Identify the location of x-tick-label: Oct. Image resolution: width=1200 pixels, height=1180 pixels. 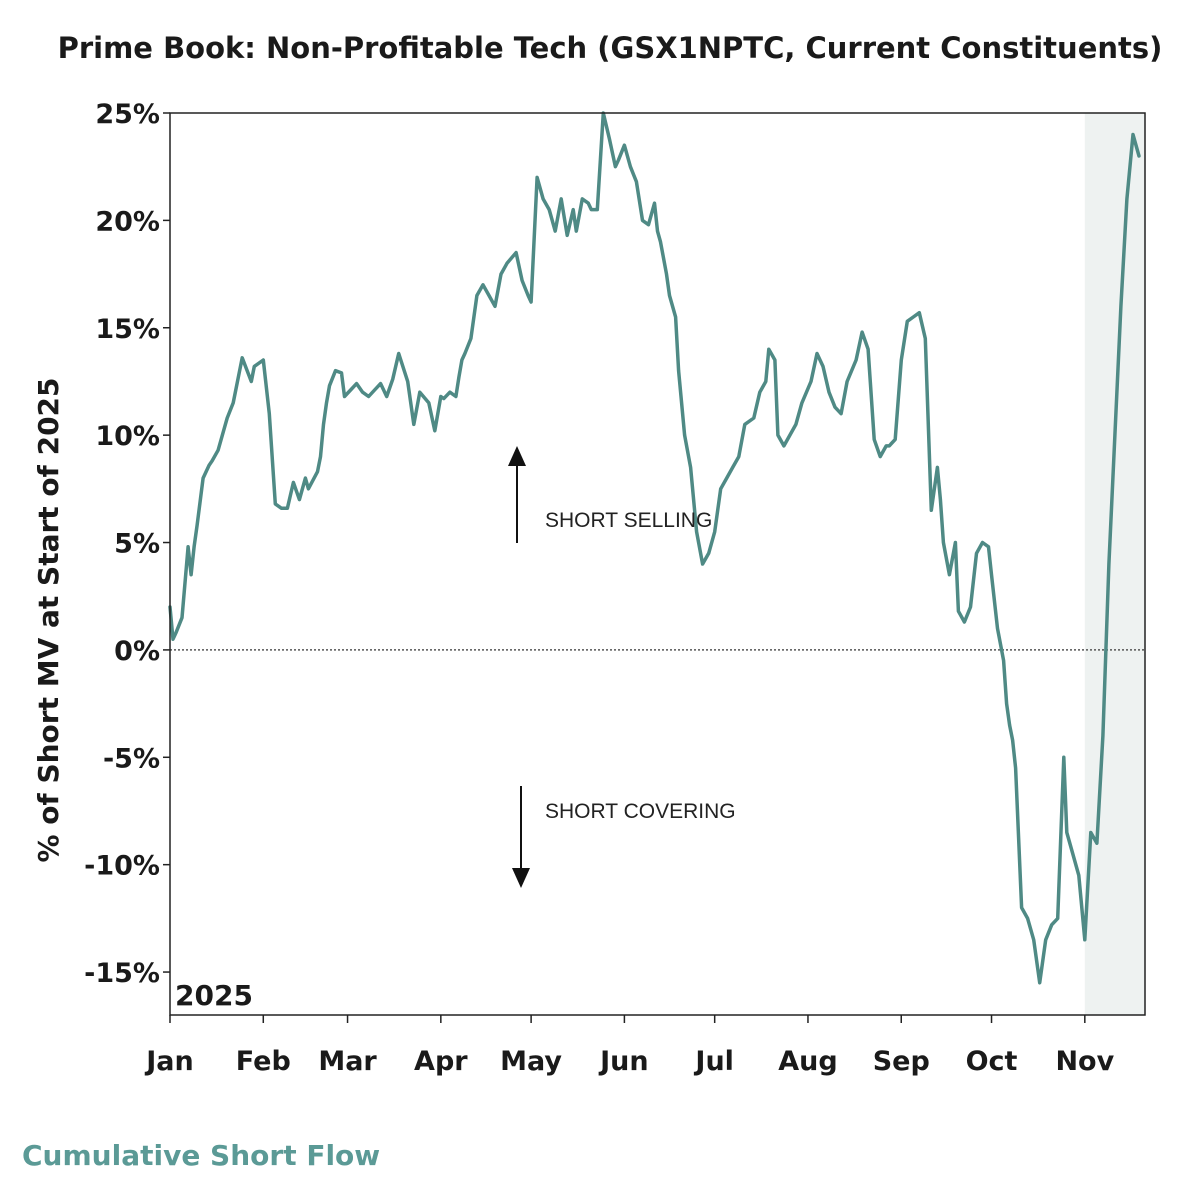
(992, 1061).